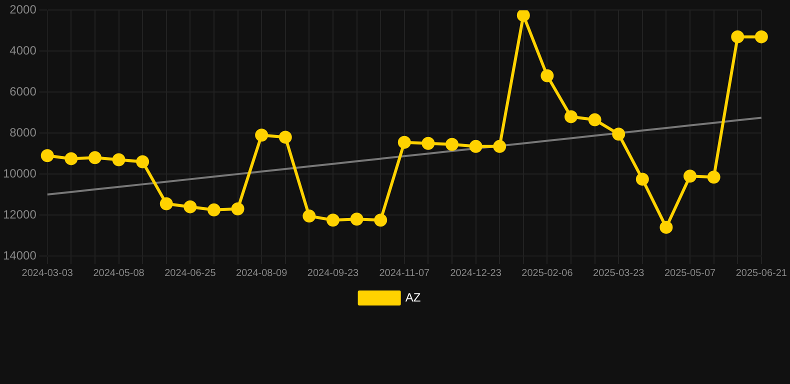 Image resolution: width=790 pixels, height=384 pixels. What do you see at coordinates (476, 273) in the screenshot?
I see `x-tick-label: 2024-12-23` at bounding box center [476, 273].